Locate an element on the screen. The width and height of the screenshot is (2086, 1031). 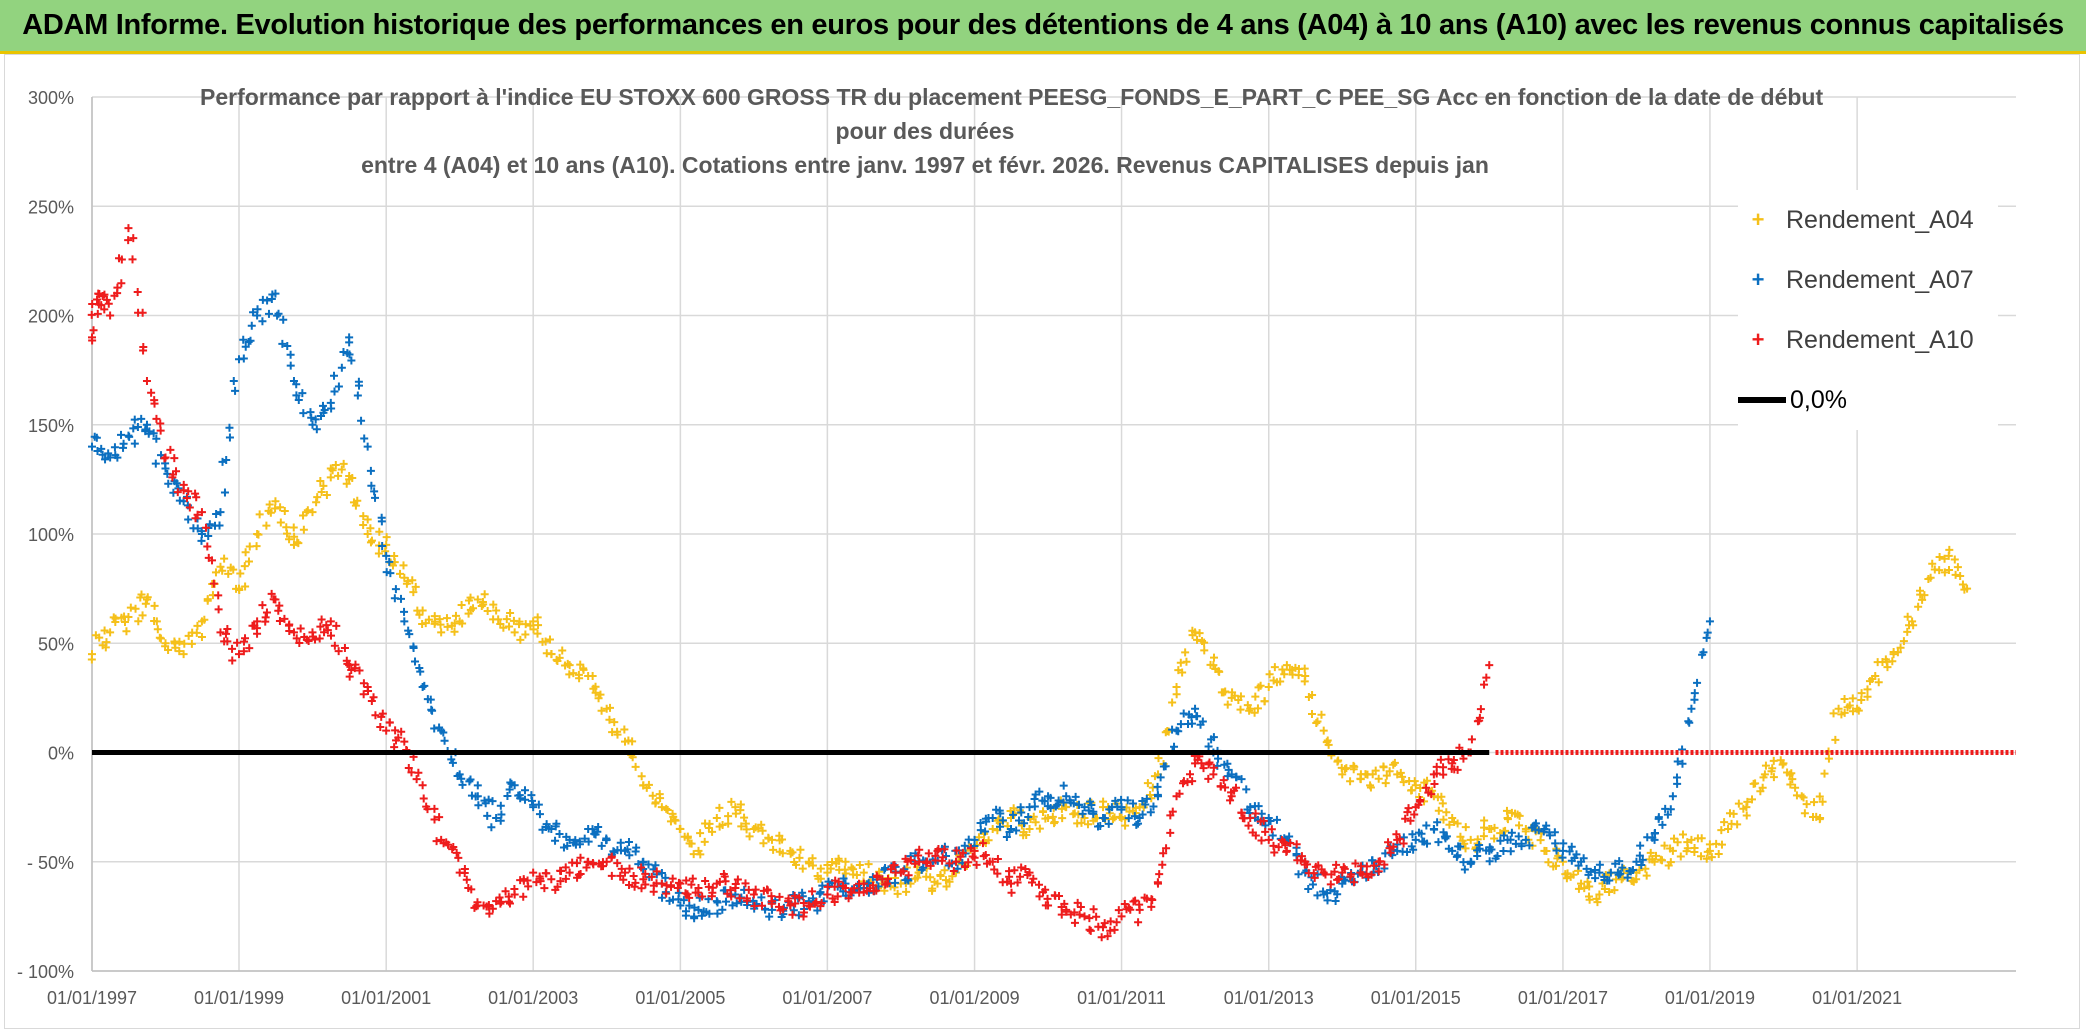
x-tick-label: 01/01/2001 is located at coordinates (386, 998).